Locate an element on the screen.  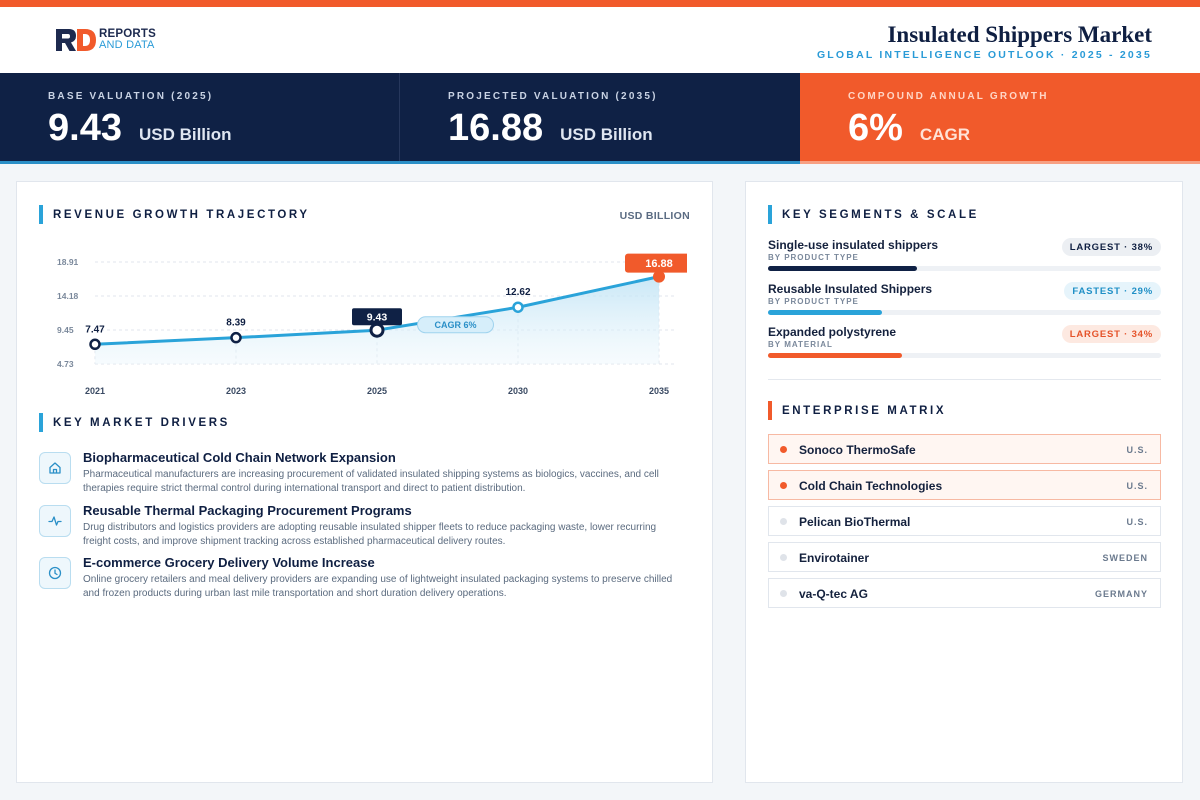
kpi-cagr: COMPOUND ANNUAL GROWTH 6% CAGR is located at coordinates (1000, 118).